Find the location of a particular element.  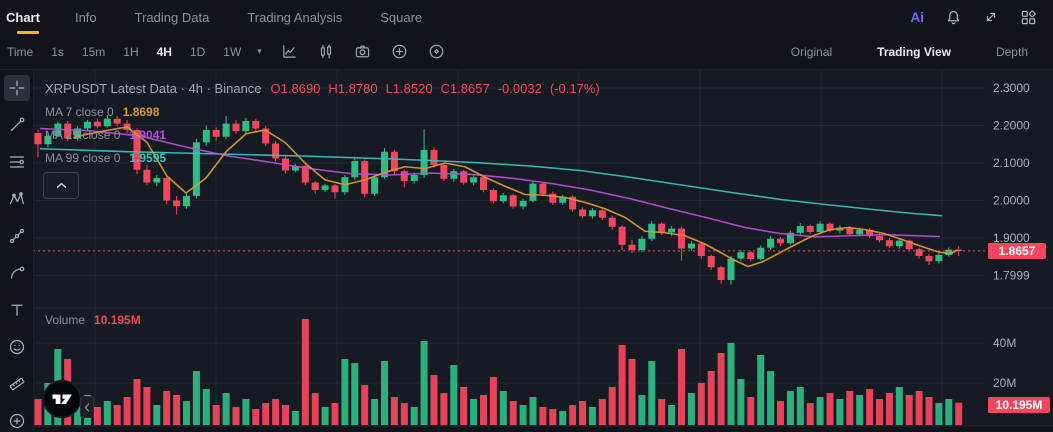

ma-label: MA 7 close 0 is located at coordinates (79, 111).